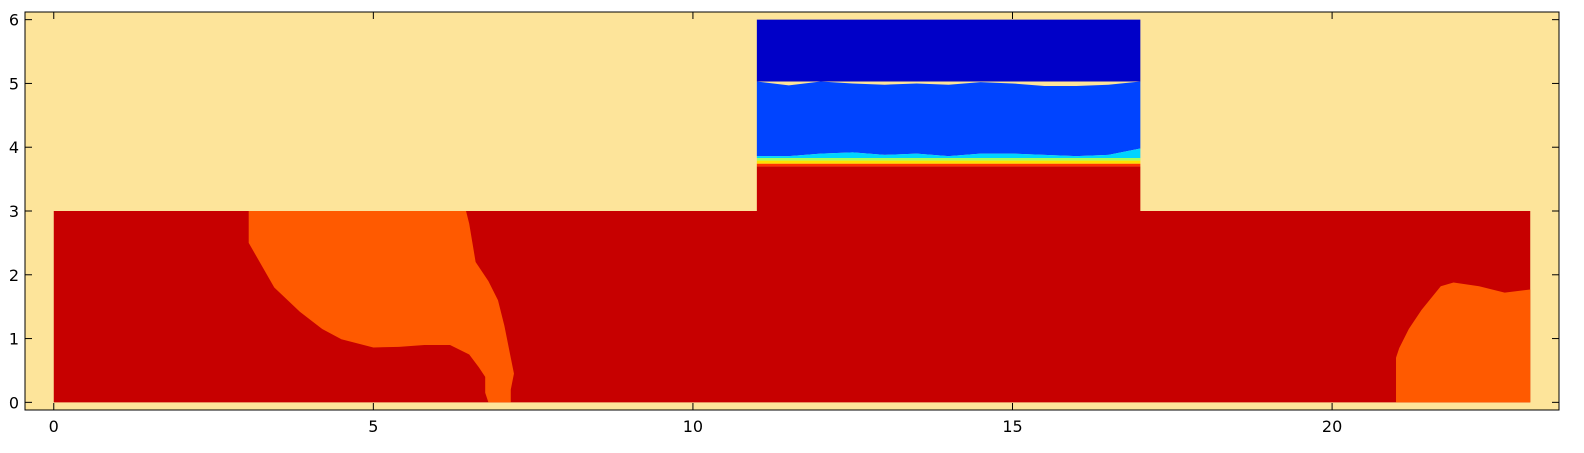  I want to click on x-tick-label: 15, so click(1012, 426).